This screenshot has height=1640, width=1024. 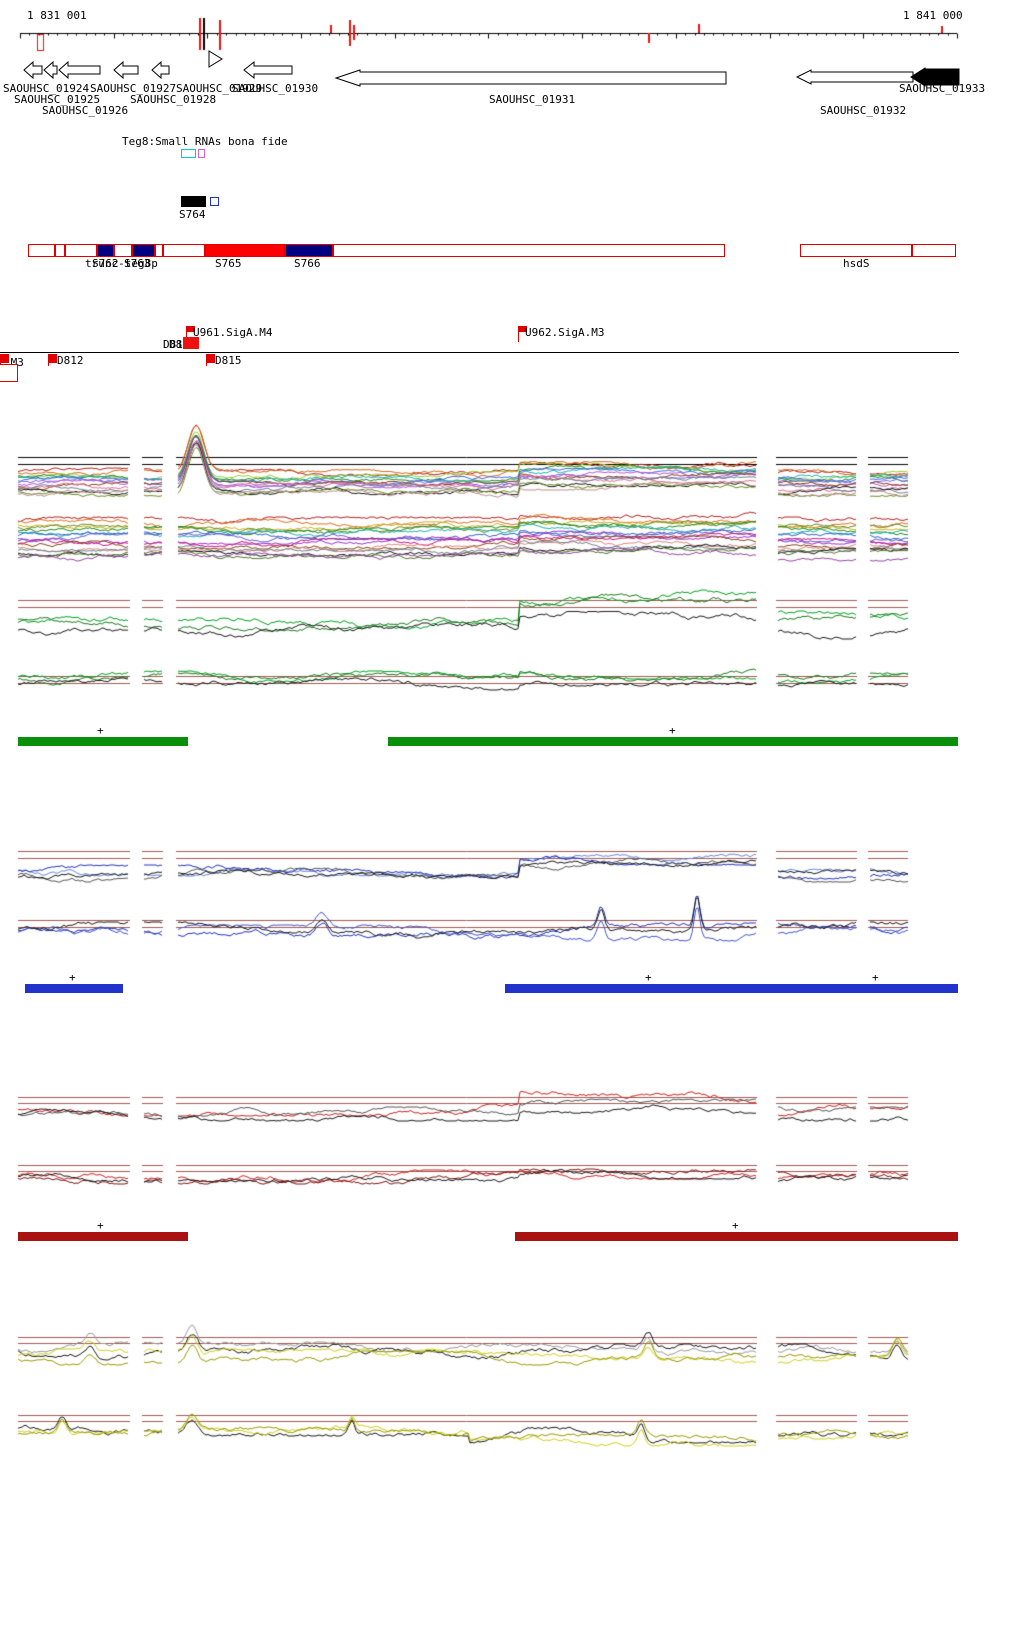 What do you see at coordinates (479, 352) in the screenshot?
I see `flag-baseline` at bounding box center [479, 352].